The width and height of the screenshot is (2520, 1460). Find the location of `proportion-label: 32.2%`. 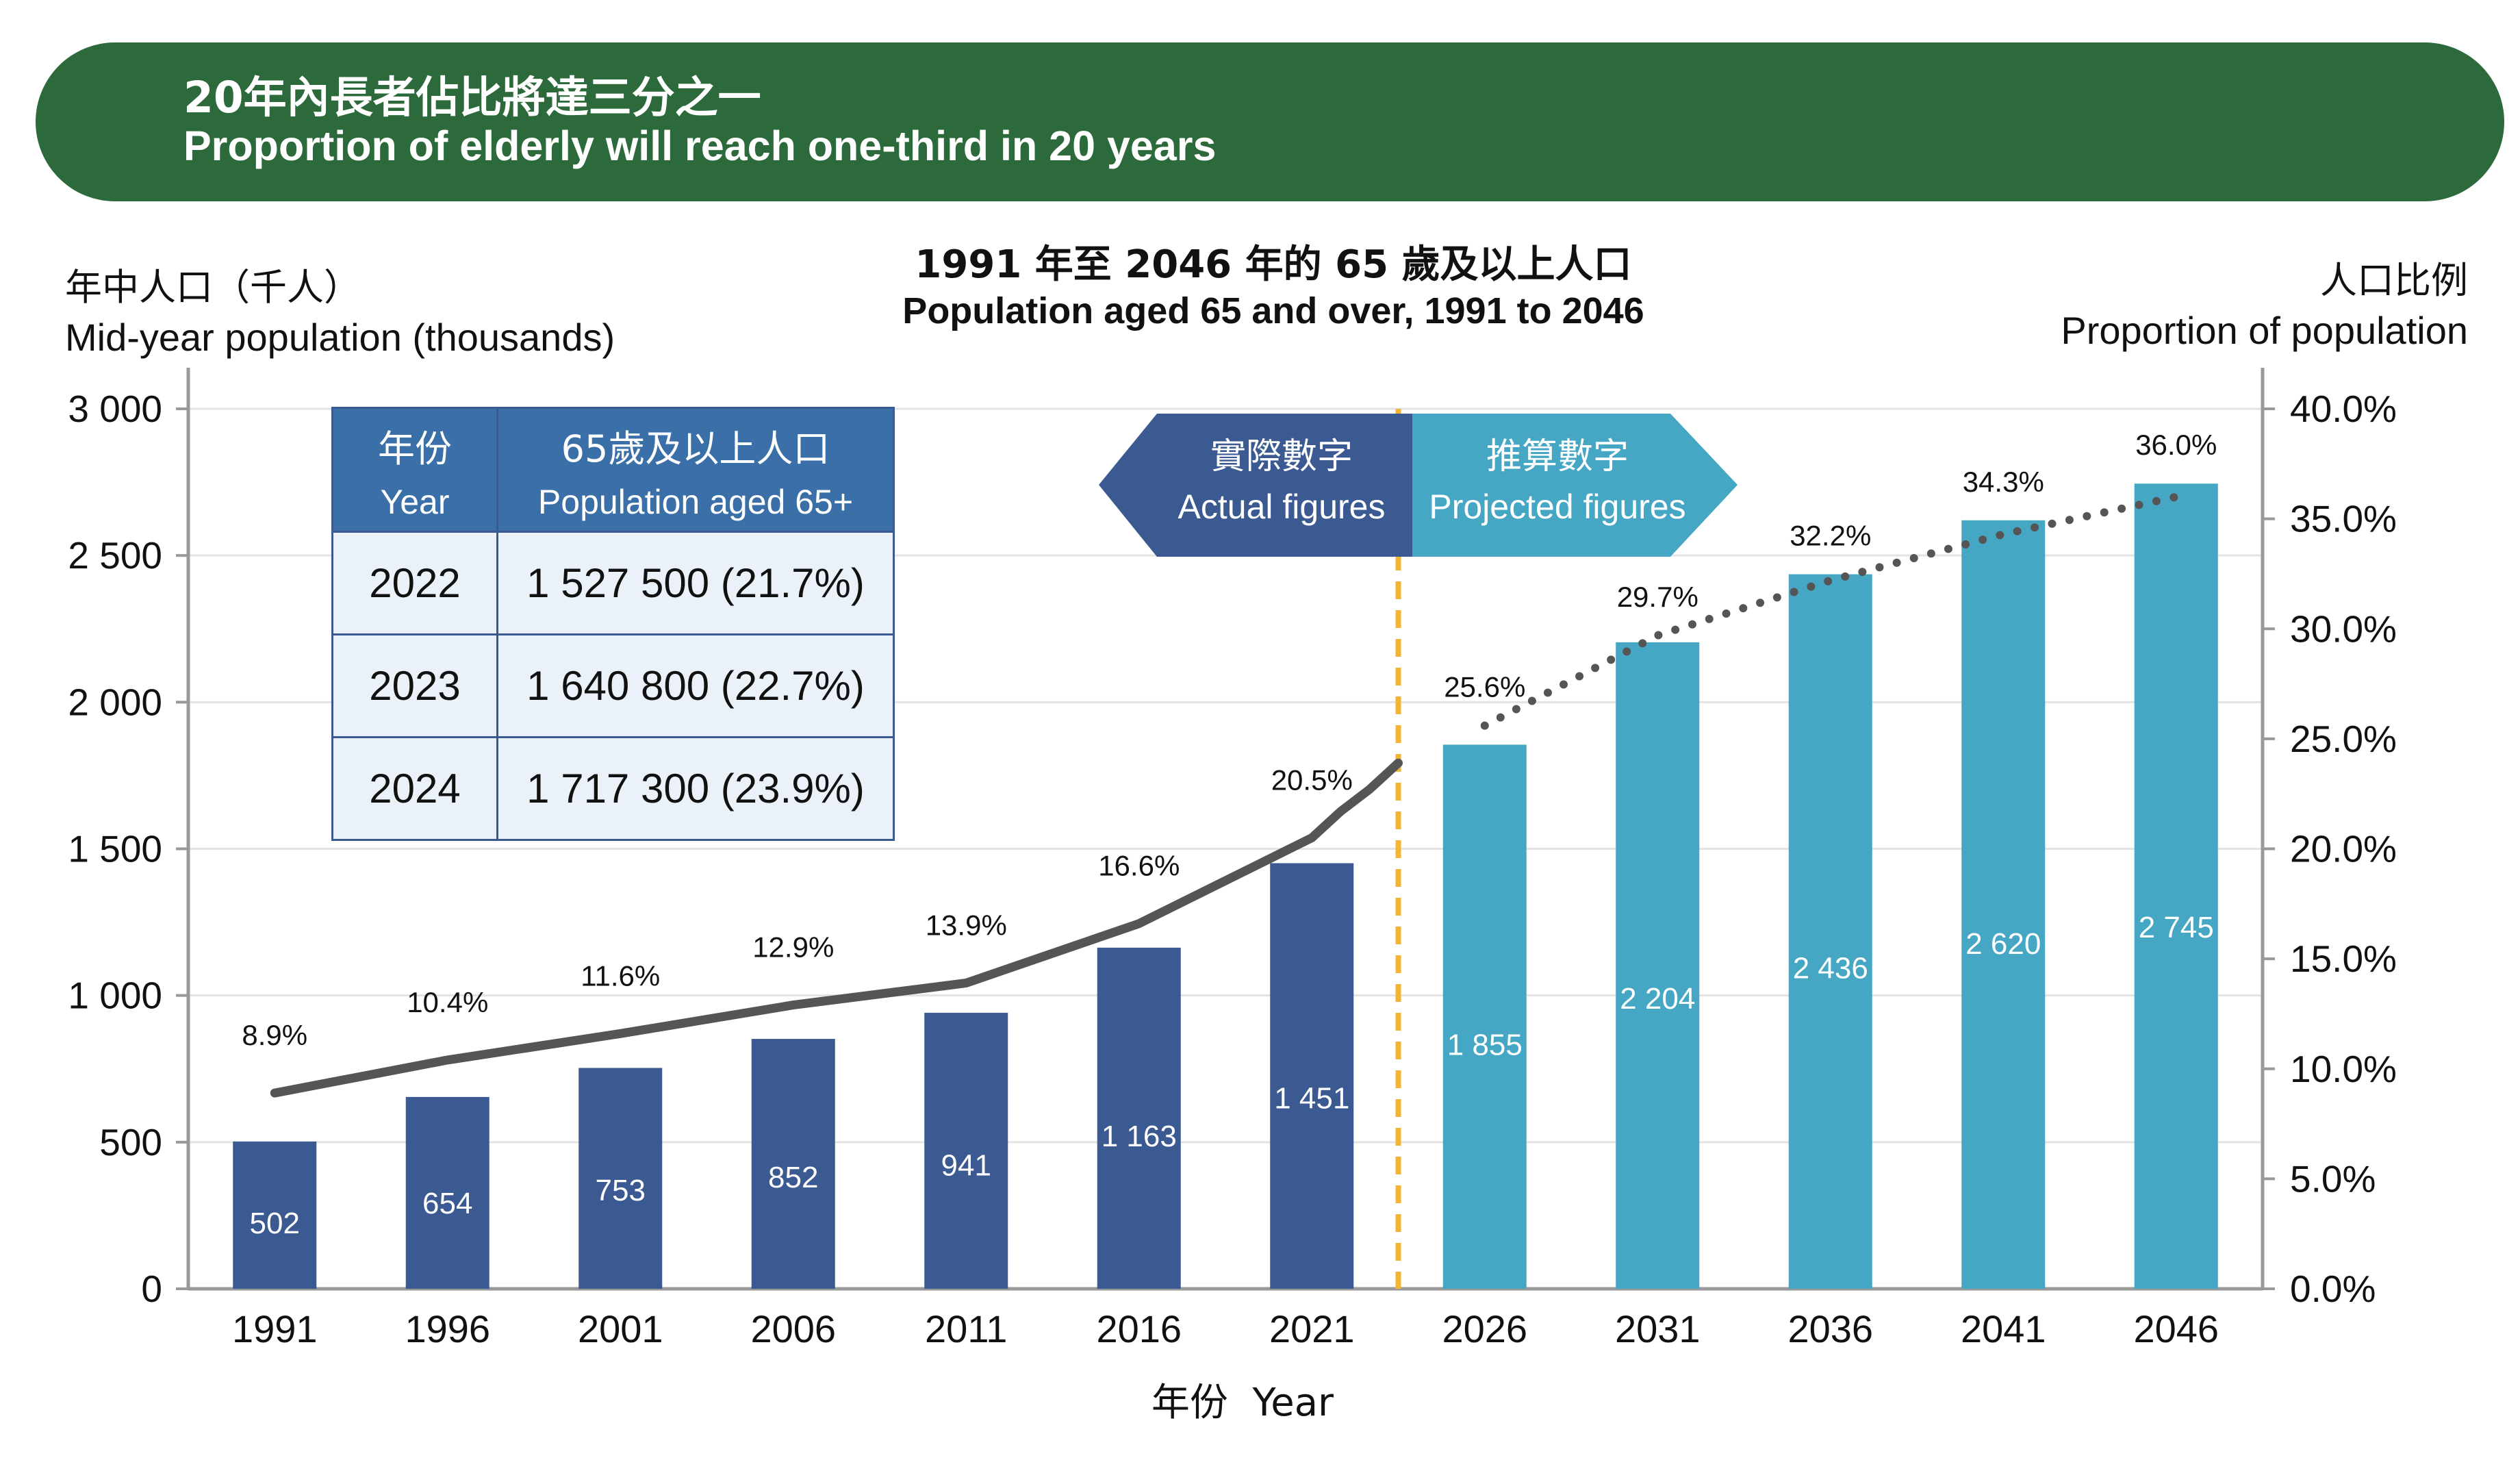

proportion-label: 32.2% is located at coordinates (1830, 536).